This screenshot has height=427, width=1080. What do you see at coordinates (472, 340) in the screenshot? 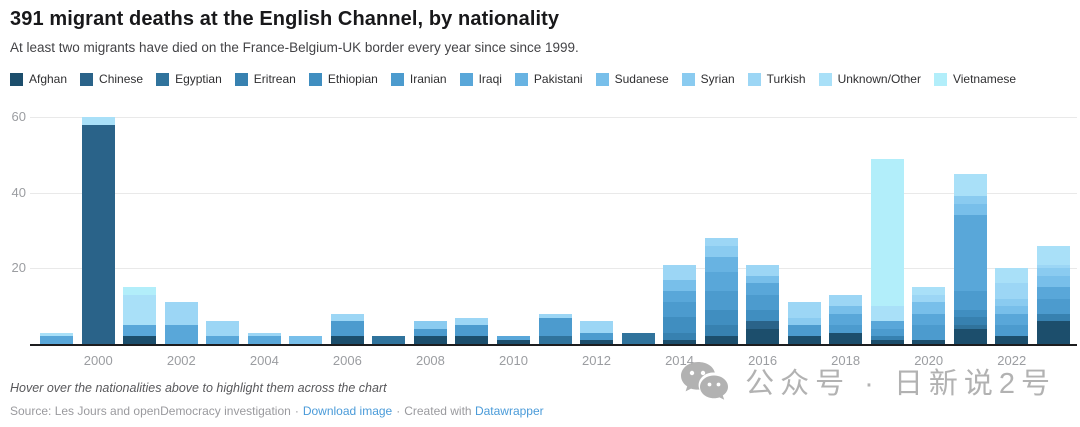
I see `bar-segment-2009-afghan` at bounding box center [472, 340].